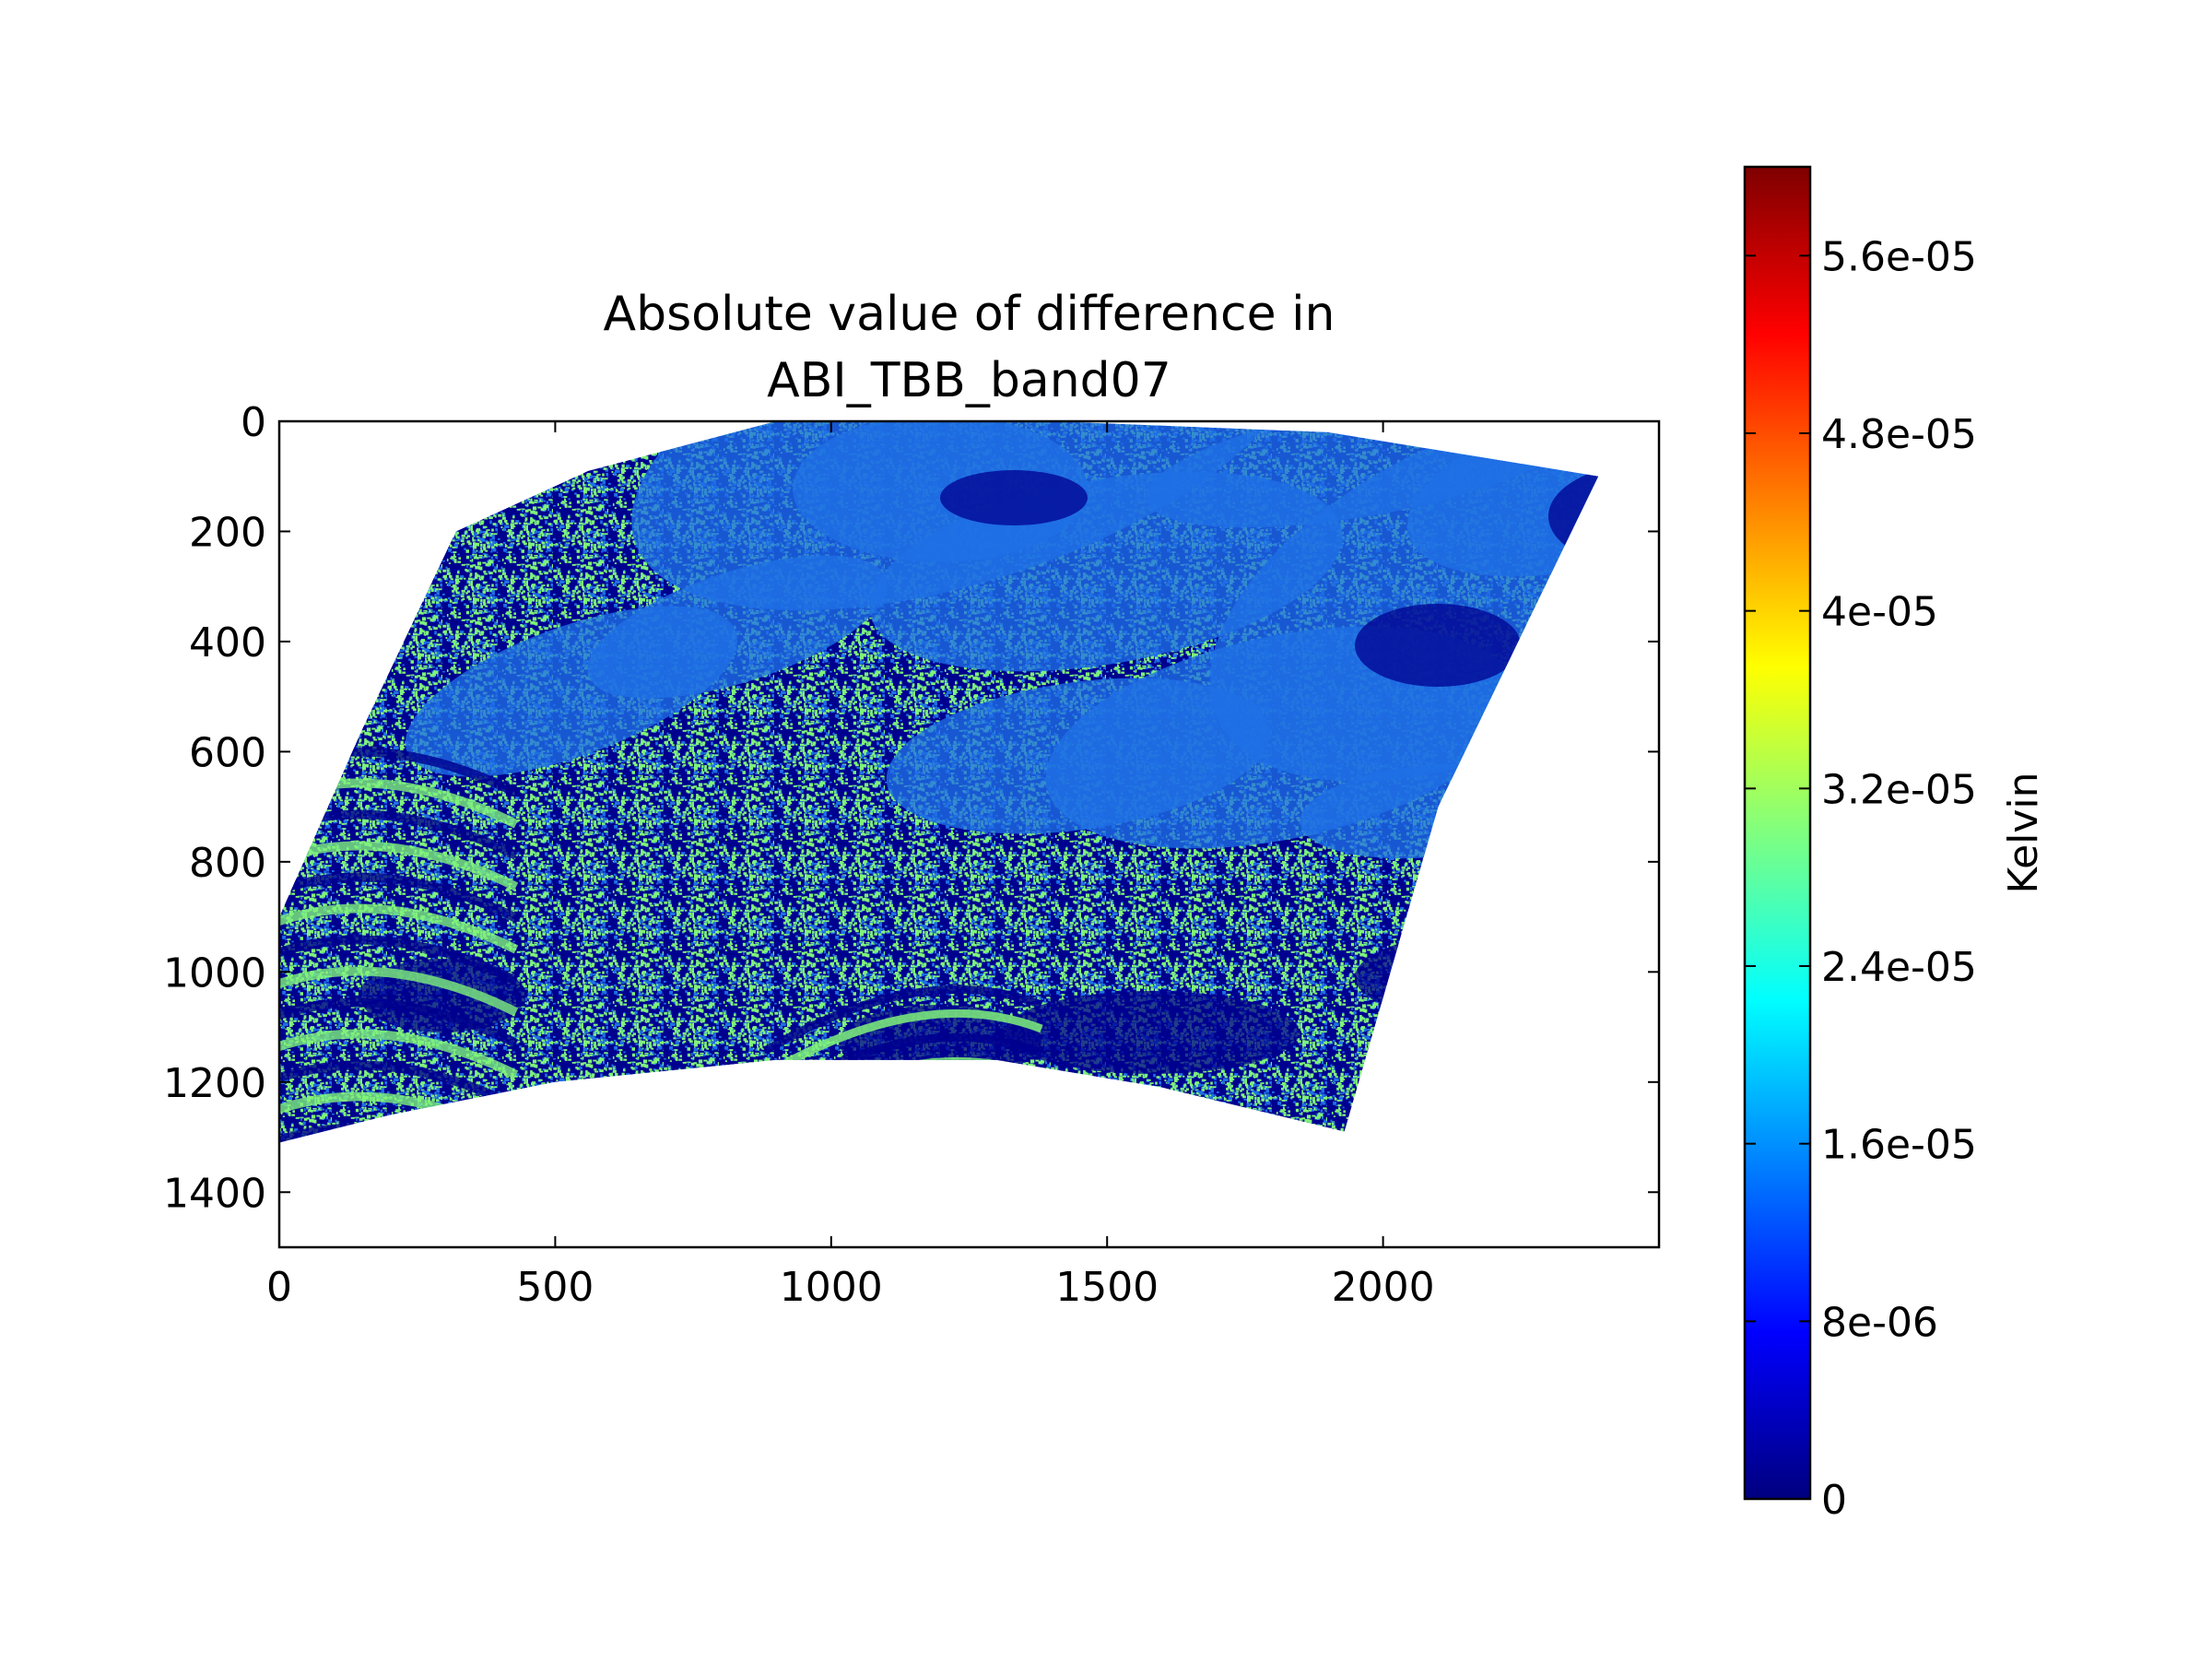 This screenshot has width=2212, height=1663. I want to click on x-tick-label: 500, so click(555, 1287).